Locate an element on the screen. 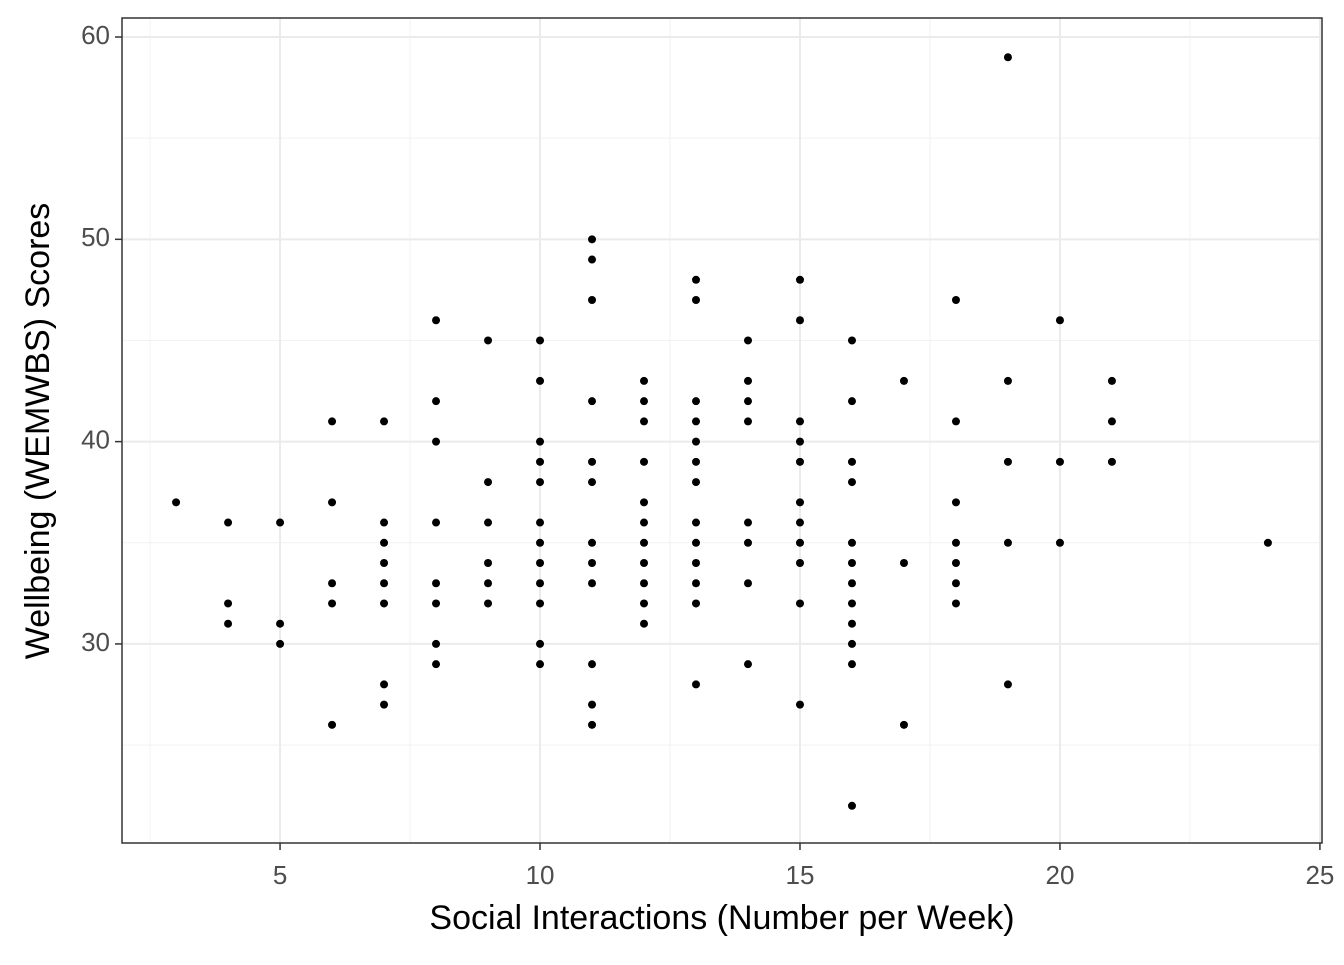 This screenshot has width=1344, height=965. x-tick-label: 20 is located at coordinates (1059, 875).